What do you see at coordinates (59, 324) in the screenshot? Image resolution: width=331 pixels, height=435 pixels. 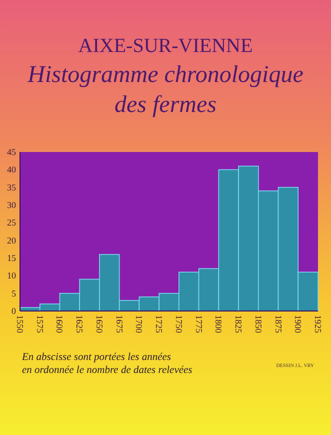 I see `x-tick-label: 1600` at bounding box center [59, 324].